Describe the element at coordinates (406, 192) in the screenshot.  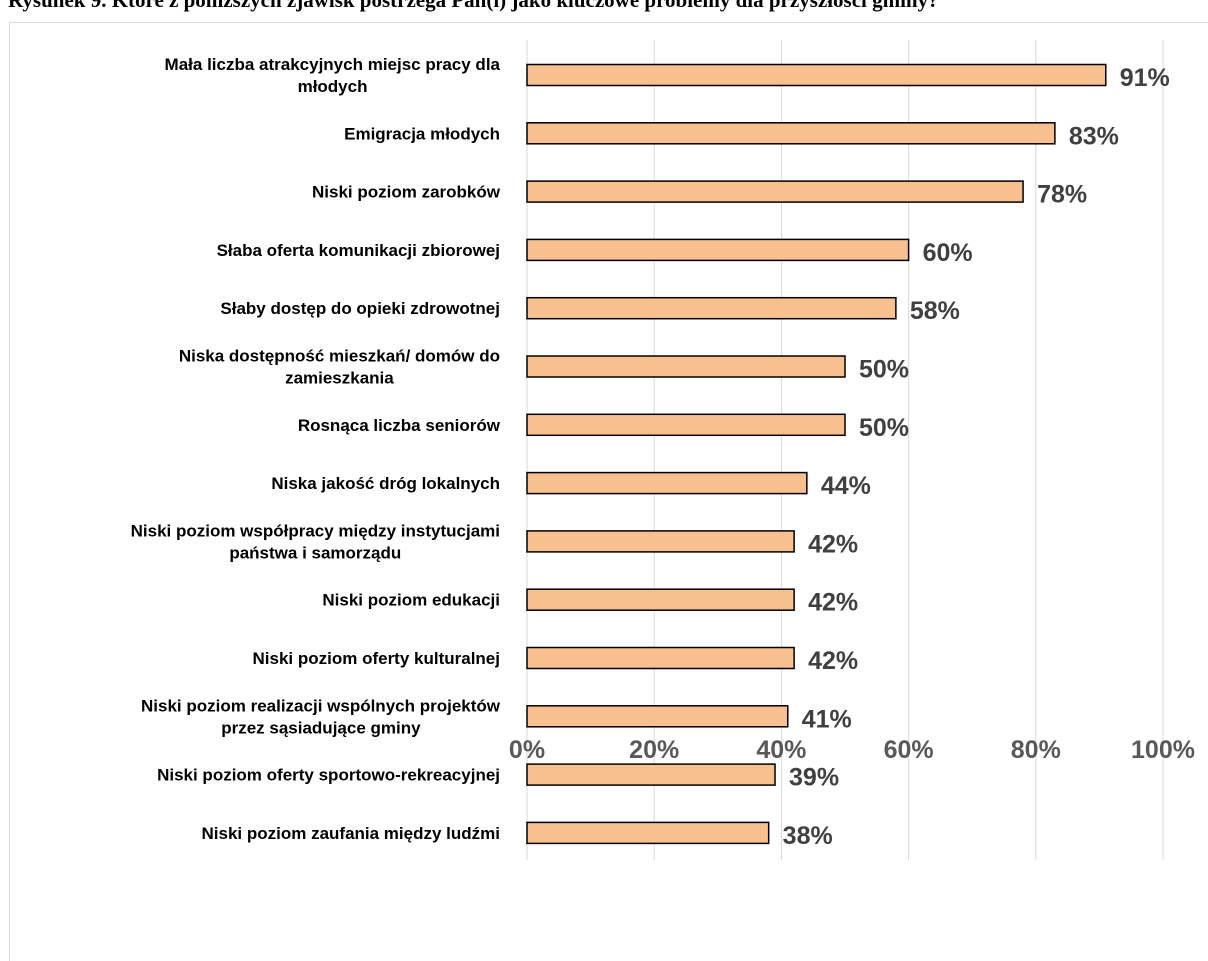
I see `category-label: Niski poziom zarobków` at that location.